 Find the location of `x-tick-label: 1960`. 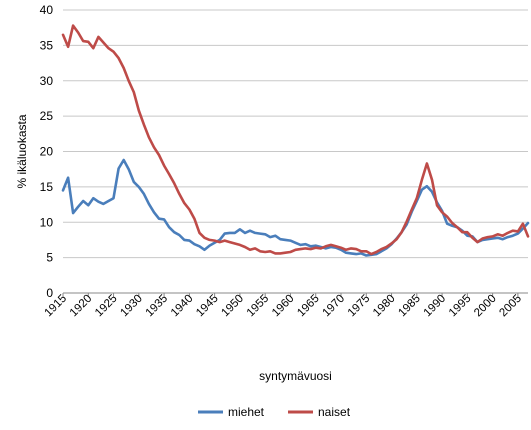

x-tick-label: 1960 is located at coordinates (283, 306).